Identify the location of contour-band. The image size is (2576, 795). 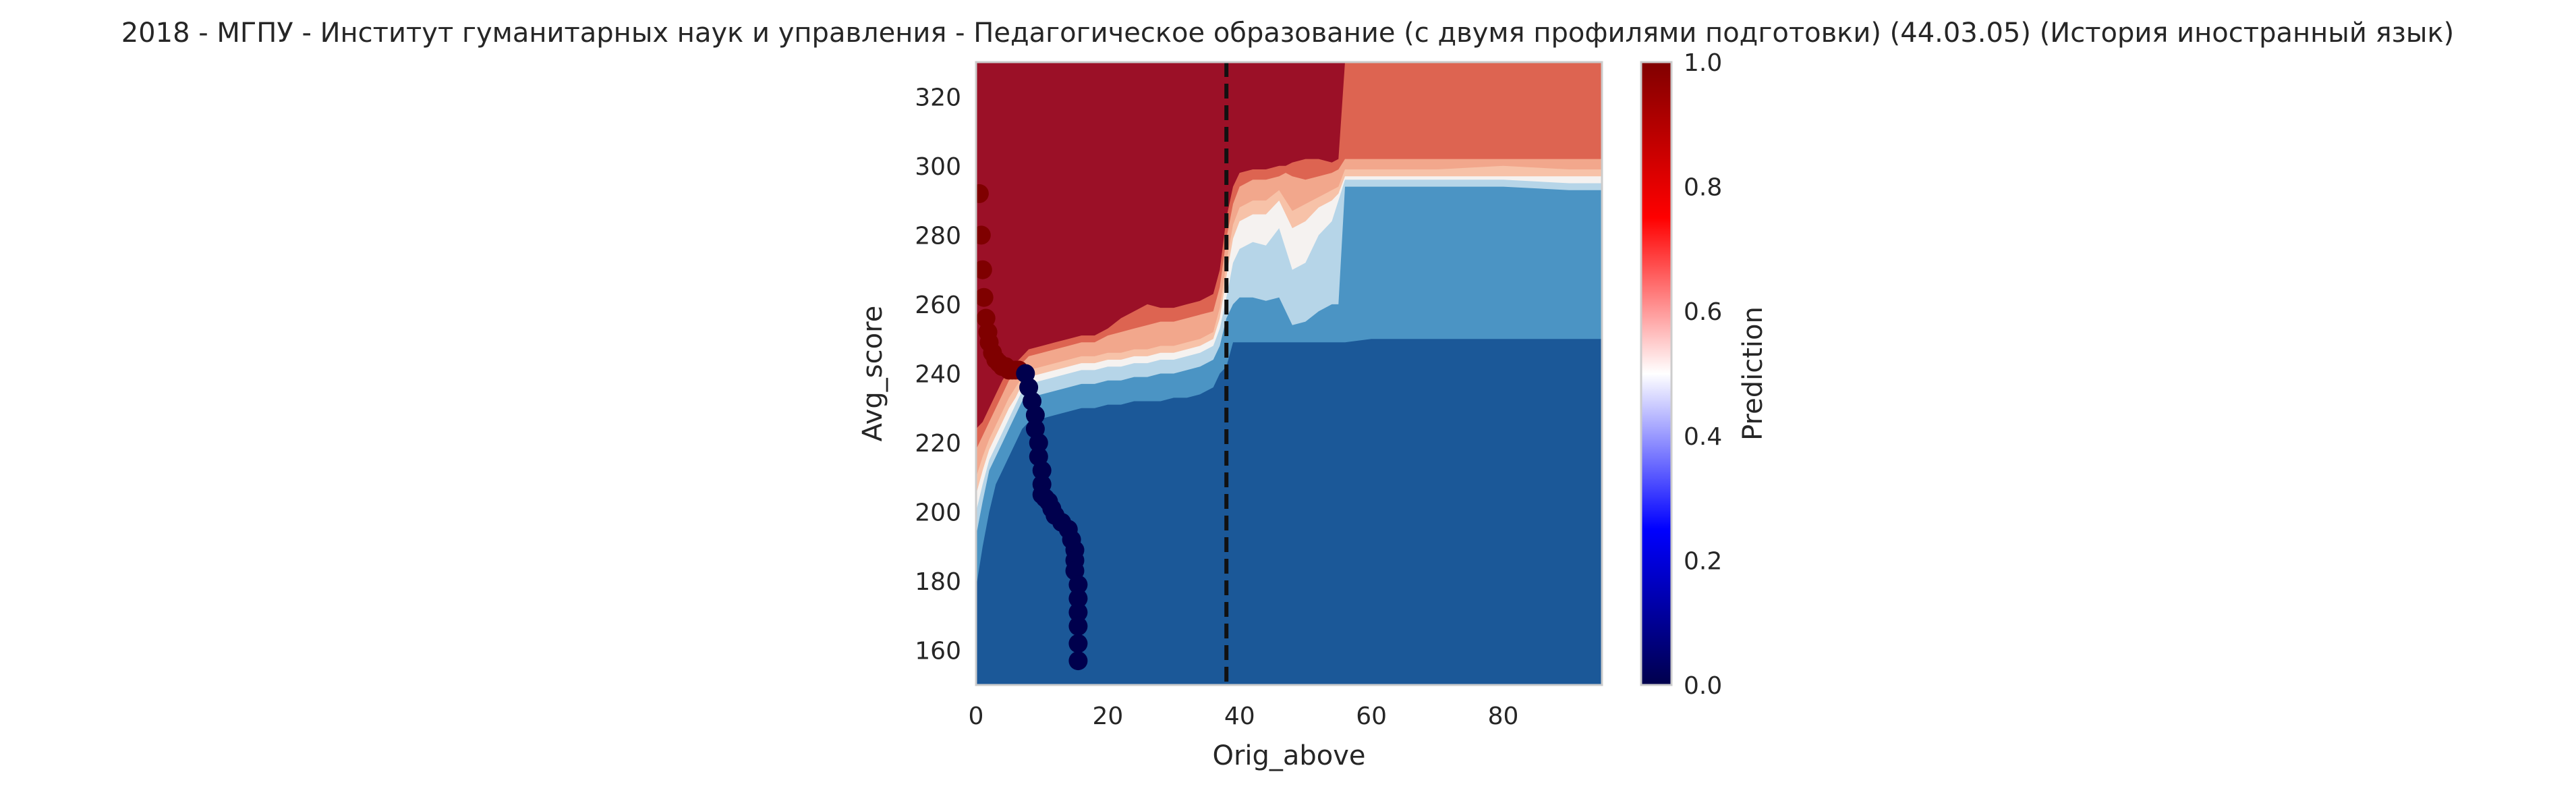
(1289, 245).